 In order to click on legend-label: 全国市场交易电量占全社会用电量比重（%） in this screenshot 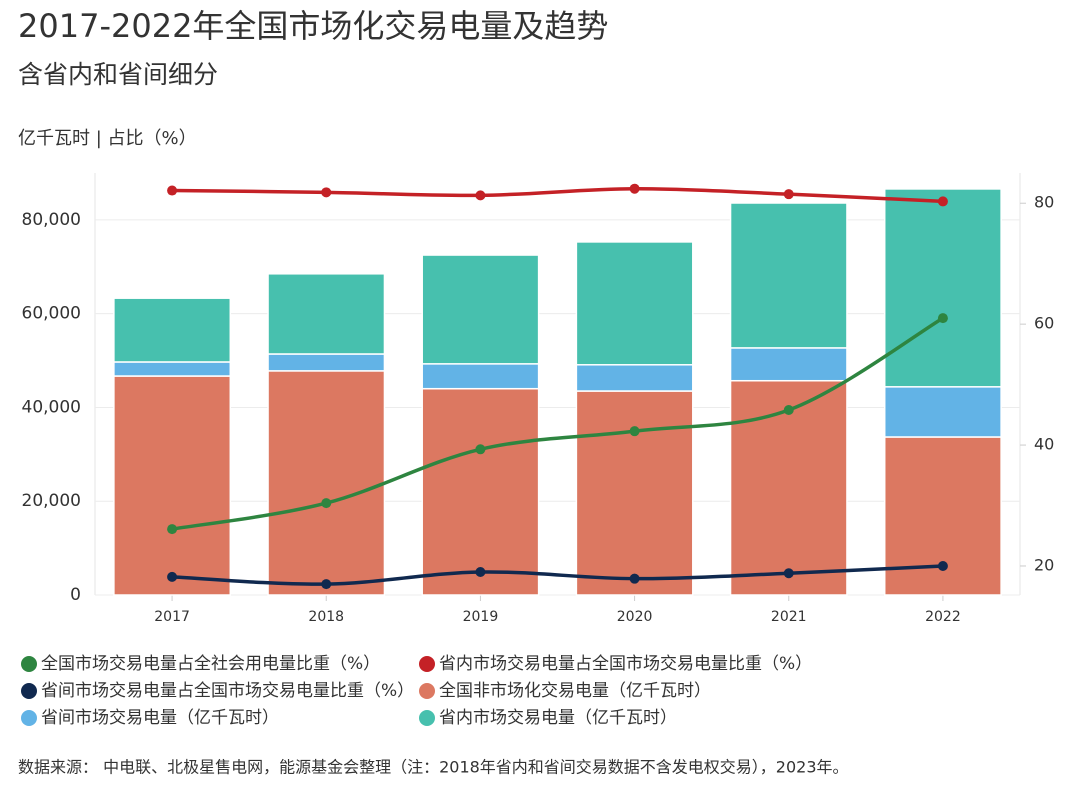, I will do `click(210, 664)`.